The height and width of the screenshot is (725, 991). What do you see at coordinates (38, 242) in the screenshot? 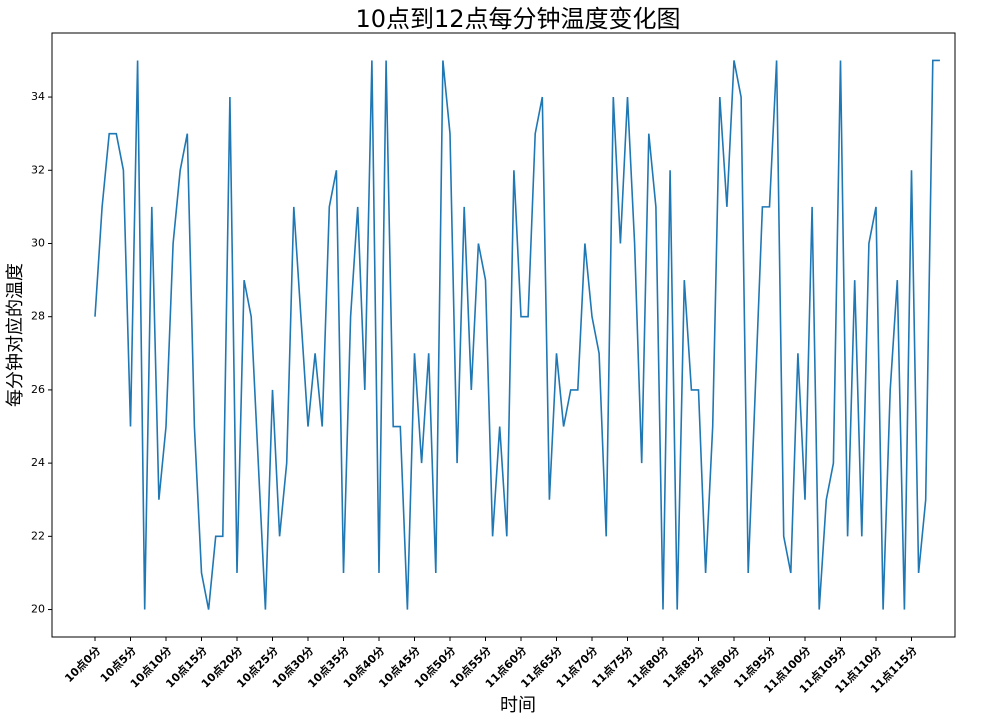
I see `y-tick-label: 30` at bounding box center [38, 242].